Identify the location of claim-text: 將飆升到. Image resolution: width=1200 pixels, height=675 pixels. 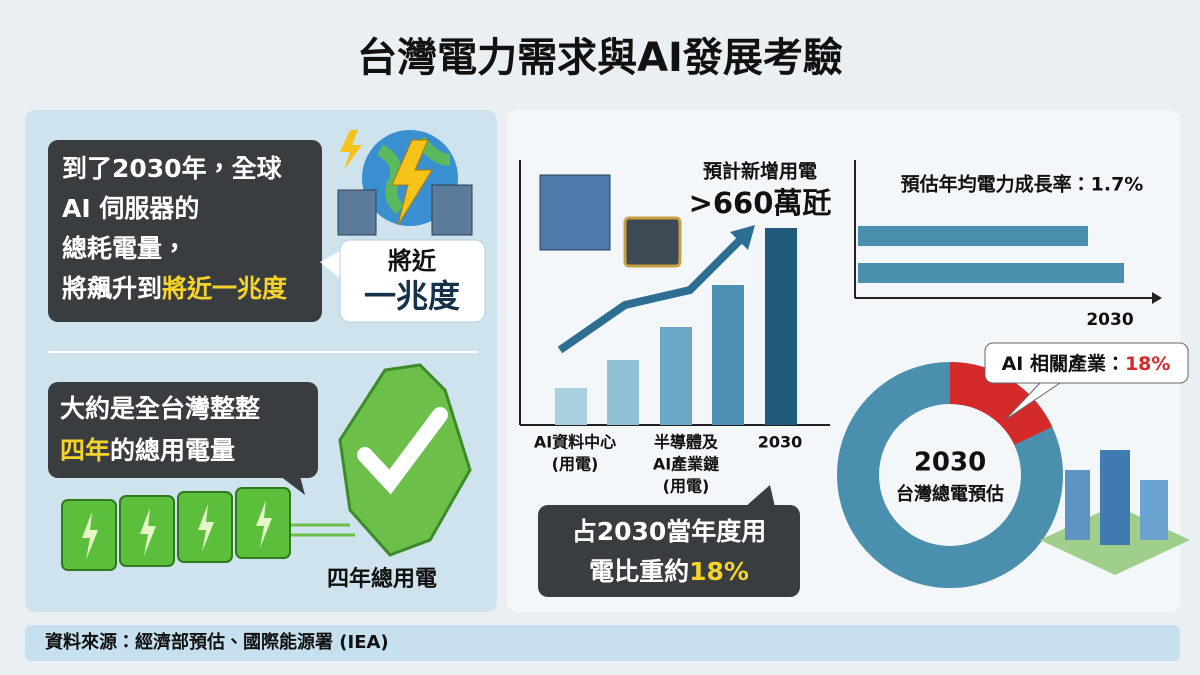
(112, 288).